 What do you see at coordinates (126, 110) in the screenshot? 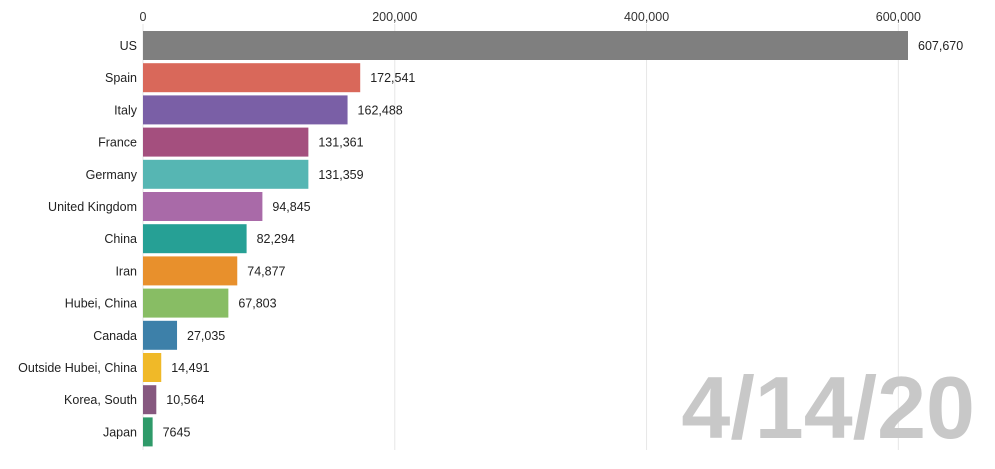
I see `category-label: Italy` at bounding box center [126, 110].